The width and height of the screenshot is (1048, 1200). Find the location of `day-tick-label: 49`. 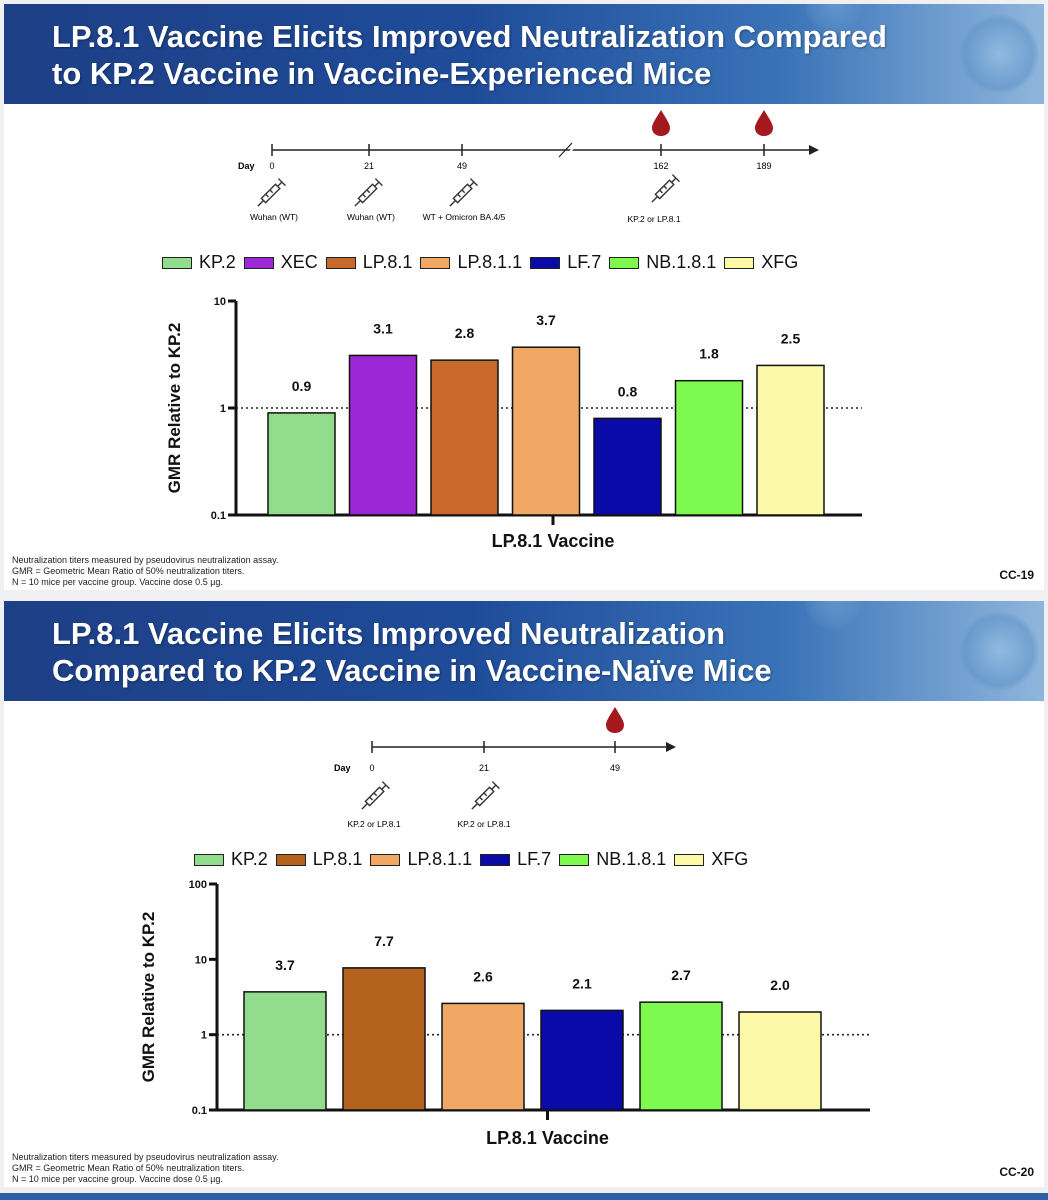

day-tick-label: 49 is located at coordinates (615, 768).